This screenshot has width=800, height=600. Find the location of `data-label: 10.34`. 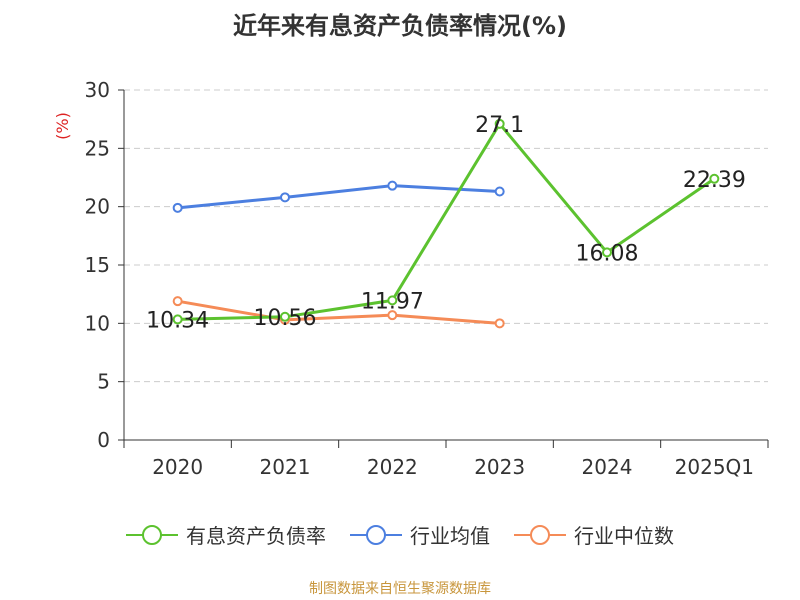

data-label: 10.34 is located at coordinates (177, 320).